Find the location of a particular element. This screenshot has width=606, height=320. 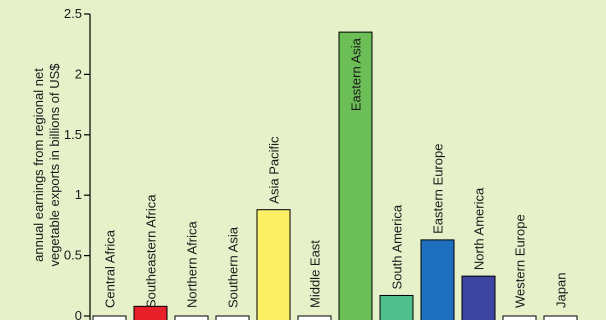

category-label: Southeastern Africa is located at coordinates (151, 251).